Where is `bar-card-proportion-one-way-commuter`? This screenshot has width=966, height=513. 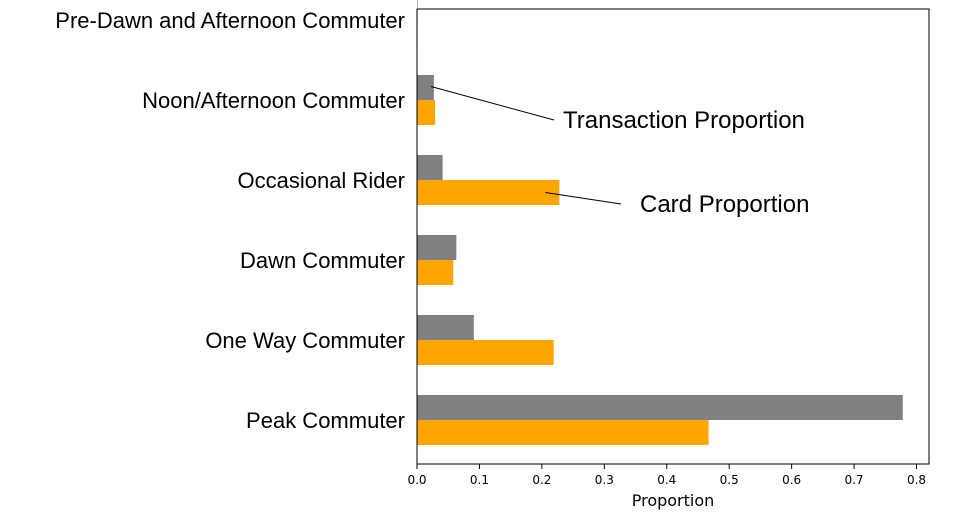
bar-card-proportion-one-way-commuter is located at coordinates (485, 352).